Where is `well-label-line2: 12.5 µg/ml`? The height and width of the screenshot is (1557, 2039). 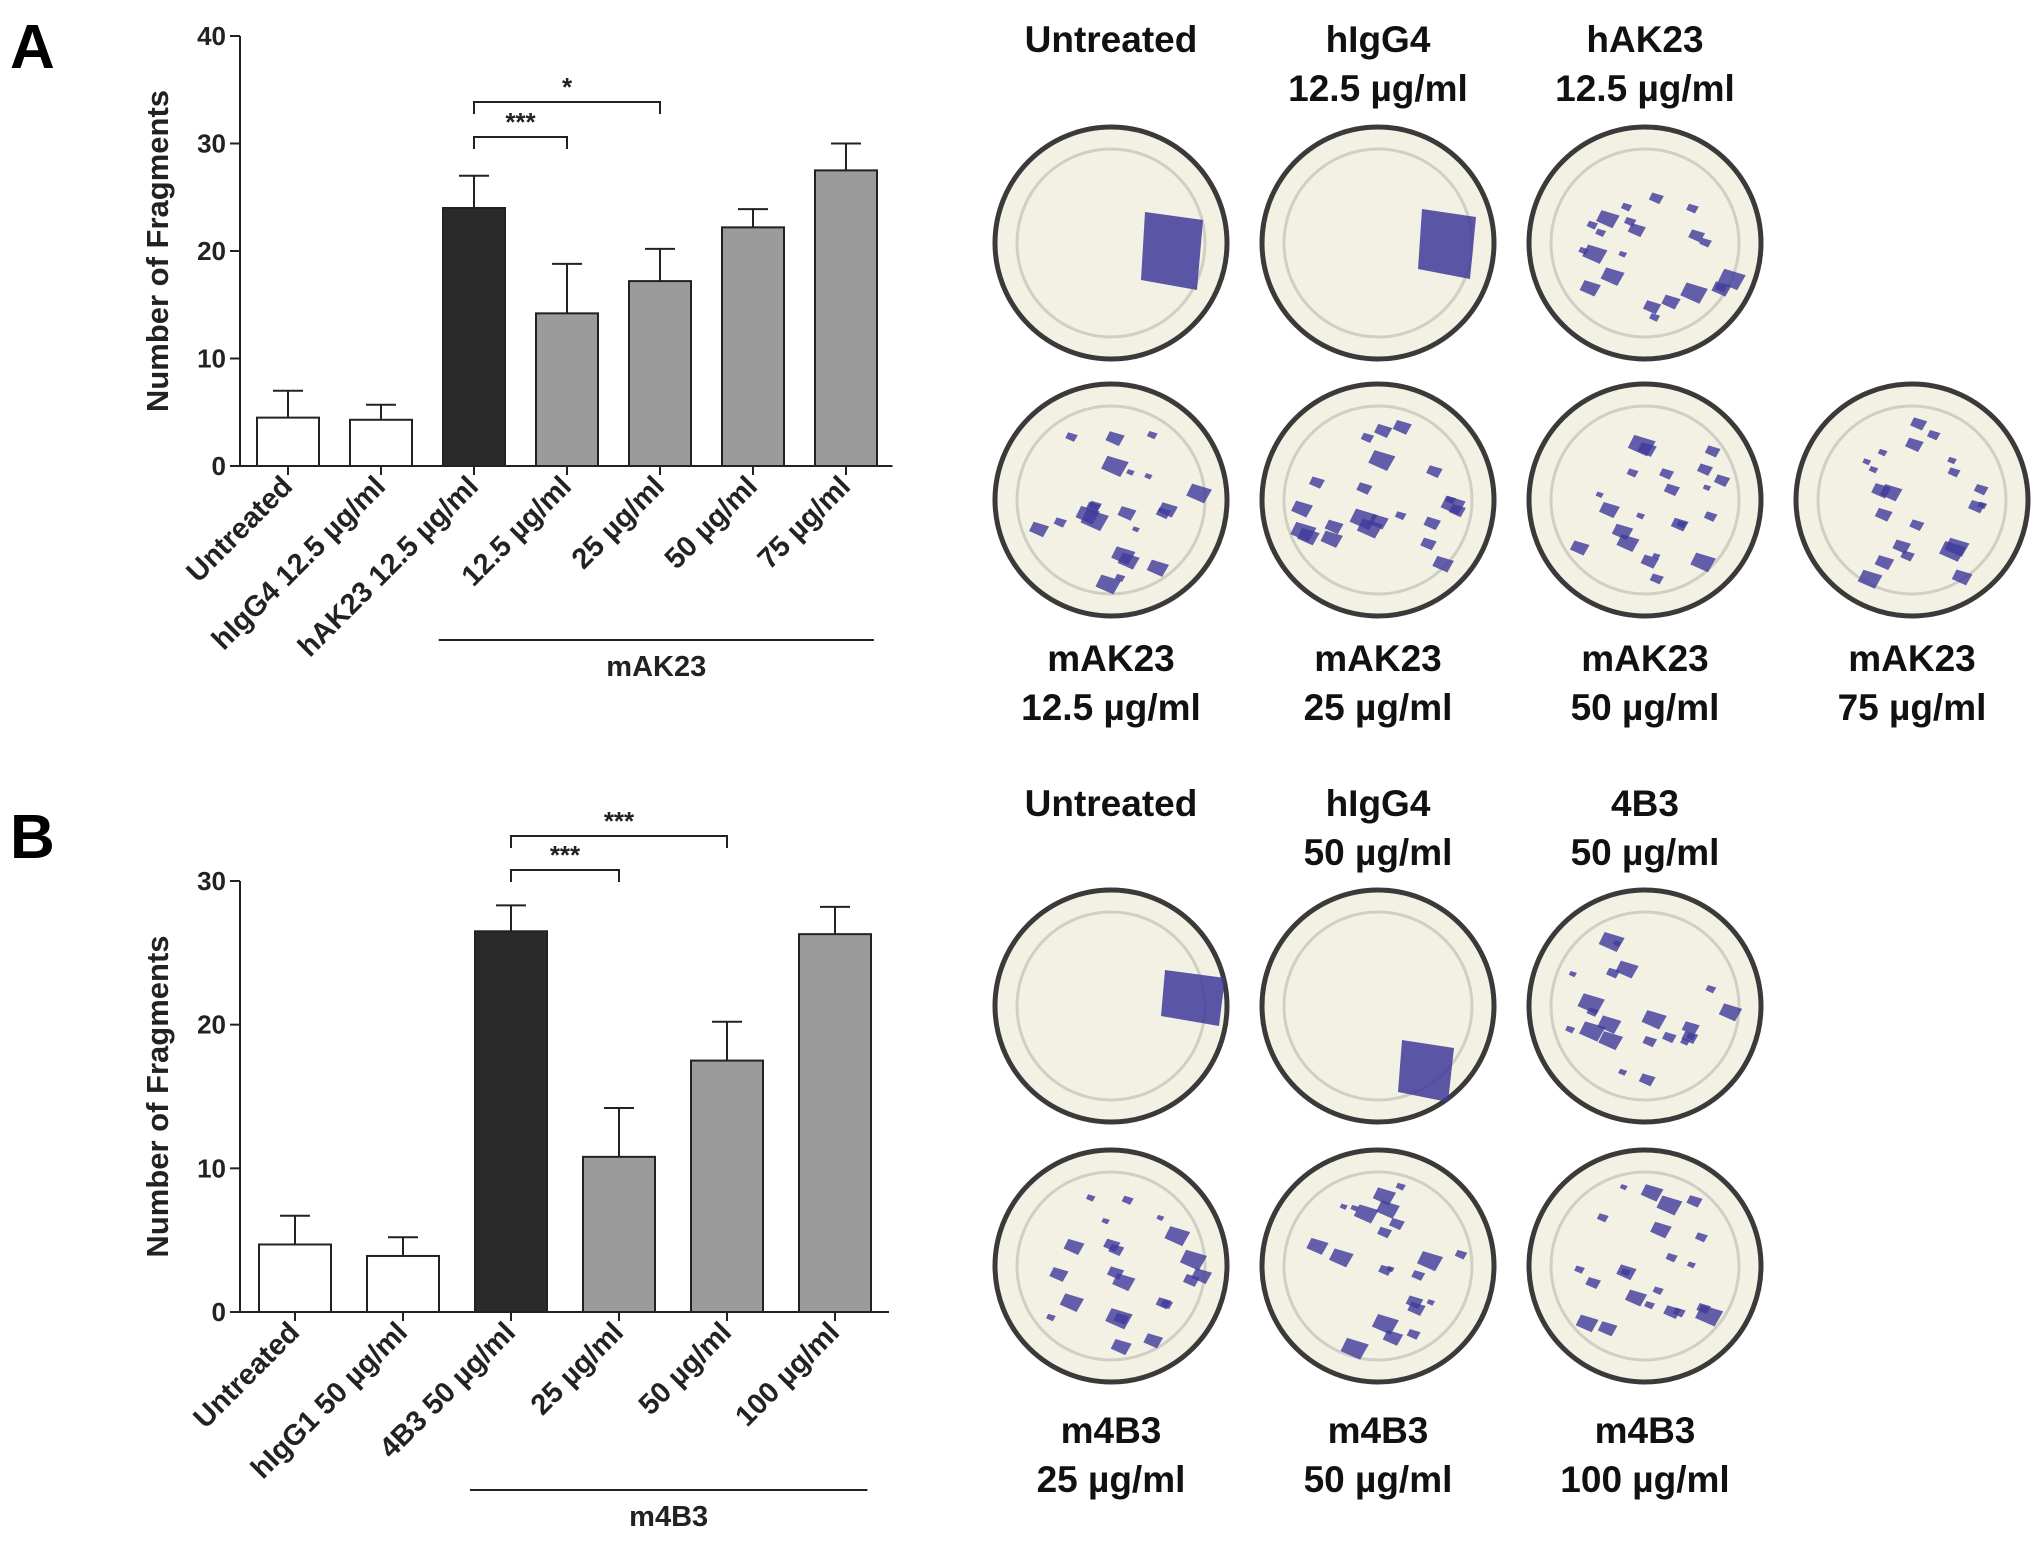
well-label-line2: 12.5 µg/ml is located at coordinates (1378, 88).